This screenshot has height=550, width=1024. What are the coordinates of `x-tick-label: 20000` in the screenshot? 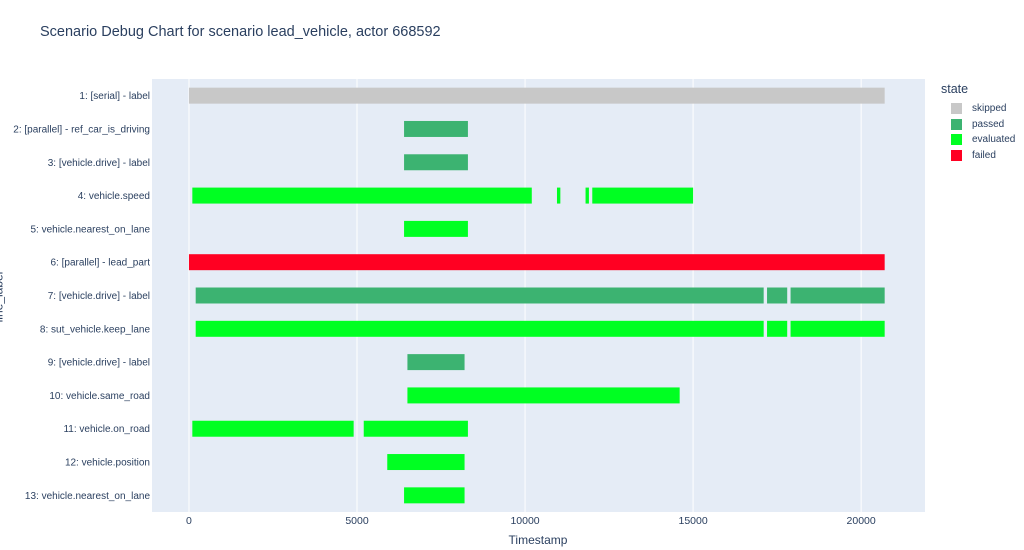 It's located at (861, 521).